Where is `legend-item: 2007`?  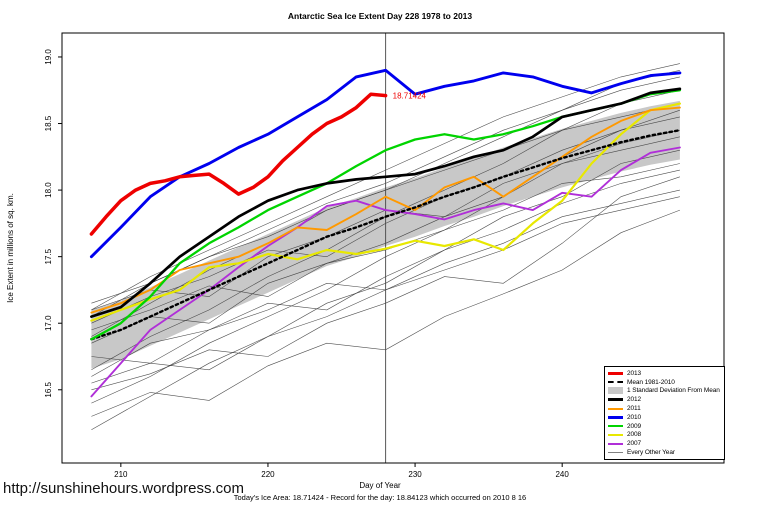 legend-item: 2007 is located at coordinates (664, 443).